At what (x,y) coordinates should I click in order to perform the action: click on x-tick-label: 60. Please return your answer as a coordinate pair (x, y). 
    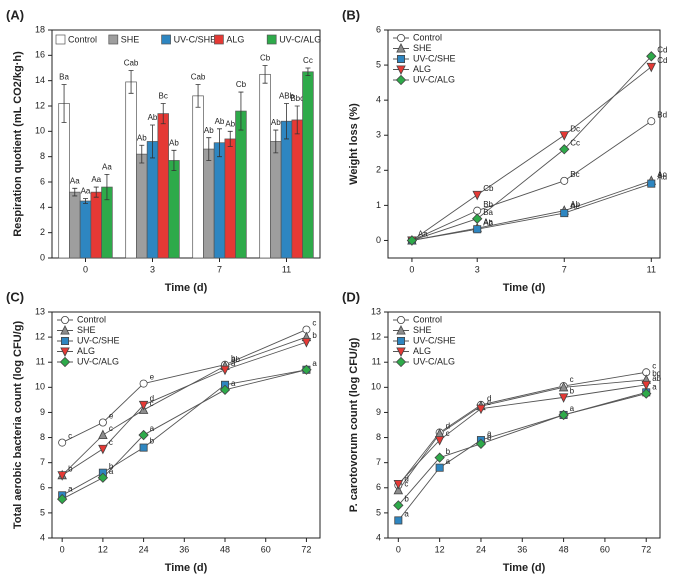
    Looking at the image, I should click on (605, 549).